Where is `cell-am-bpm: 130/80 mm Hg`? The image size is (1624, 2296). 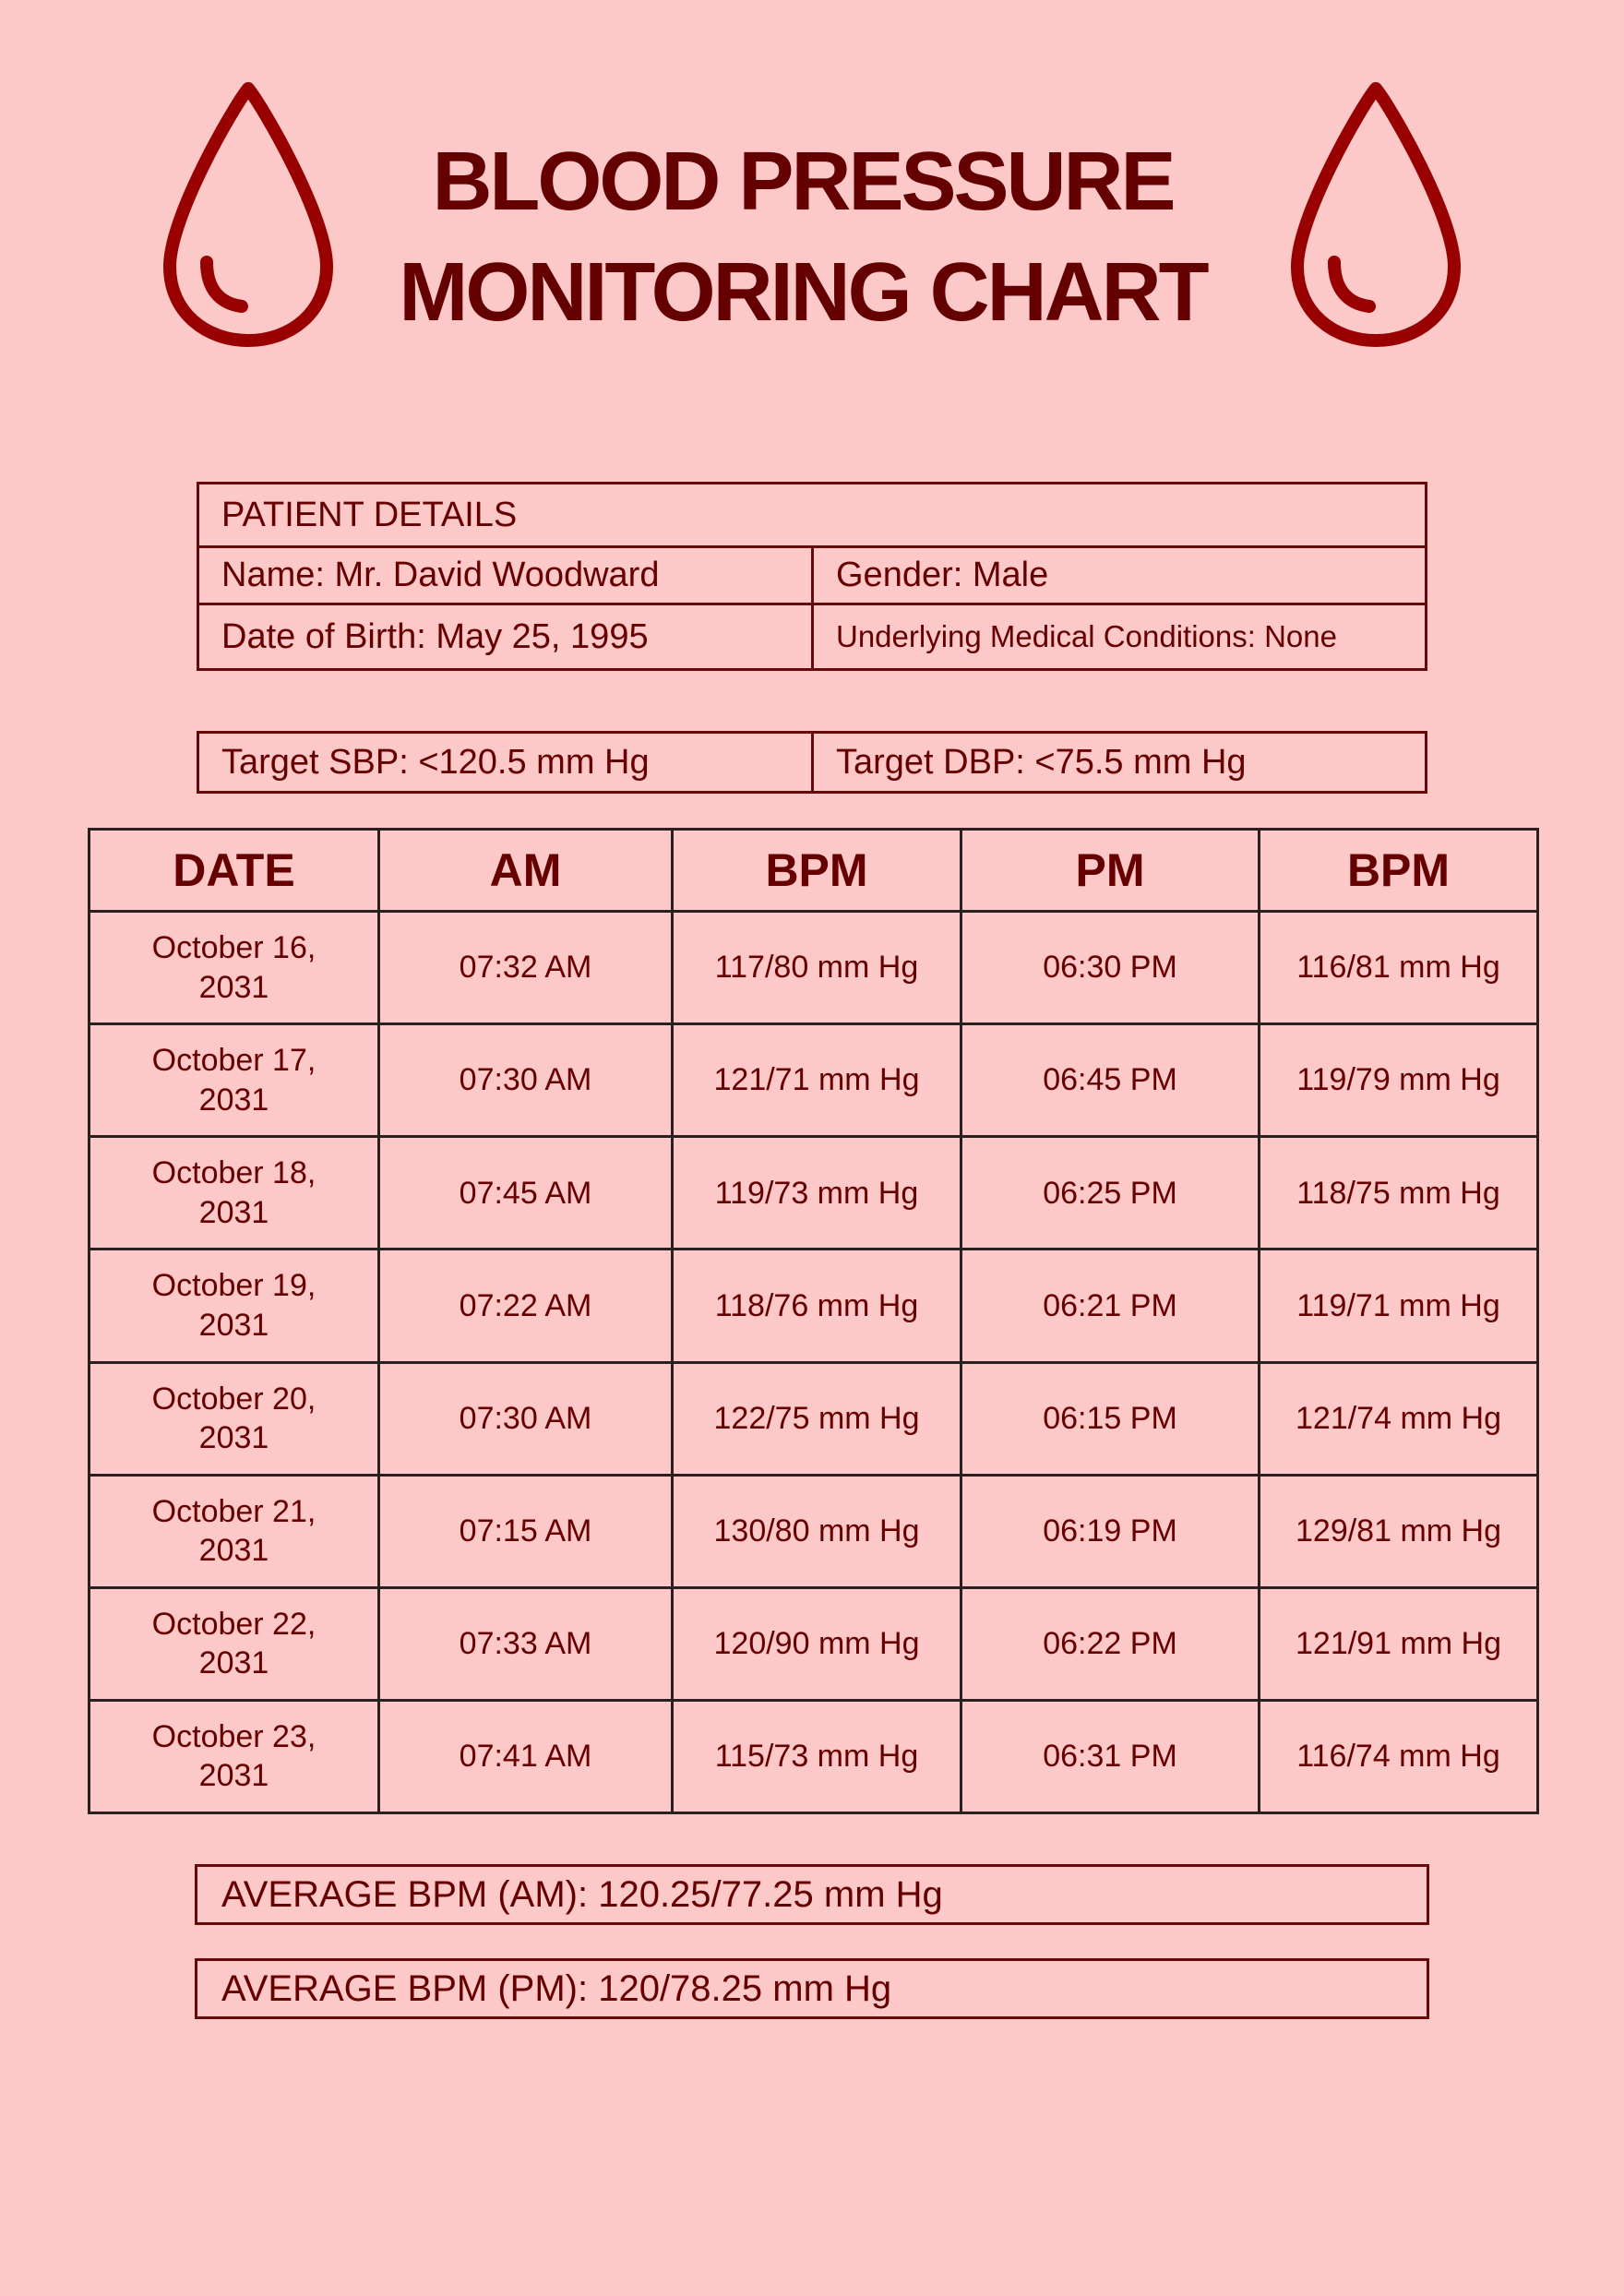
cell-am-bpm: 130/80 mm Hg is located at coordinates (816, 1531).